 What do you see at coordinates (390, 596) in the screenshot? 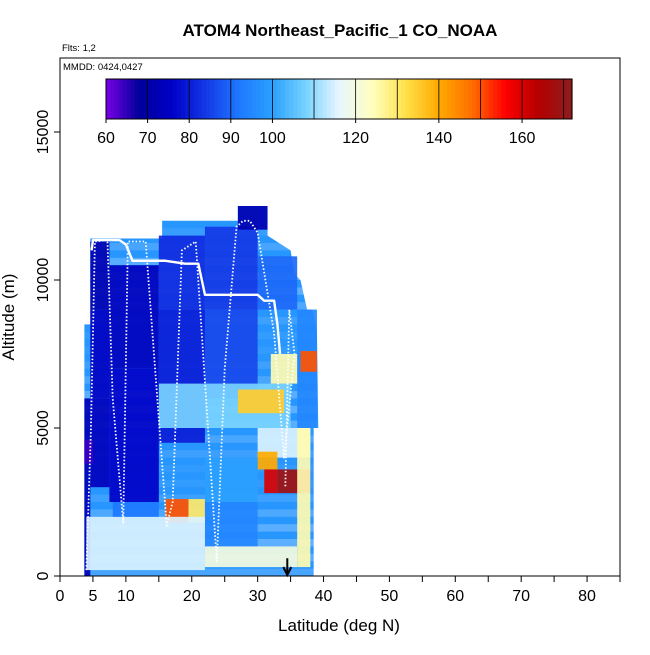
I see `x-tick-label: 50` at bounding box center [390, 596].